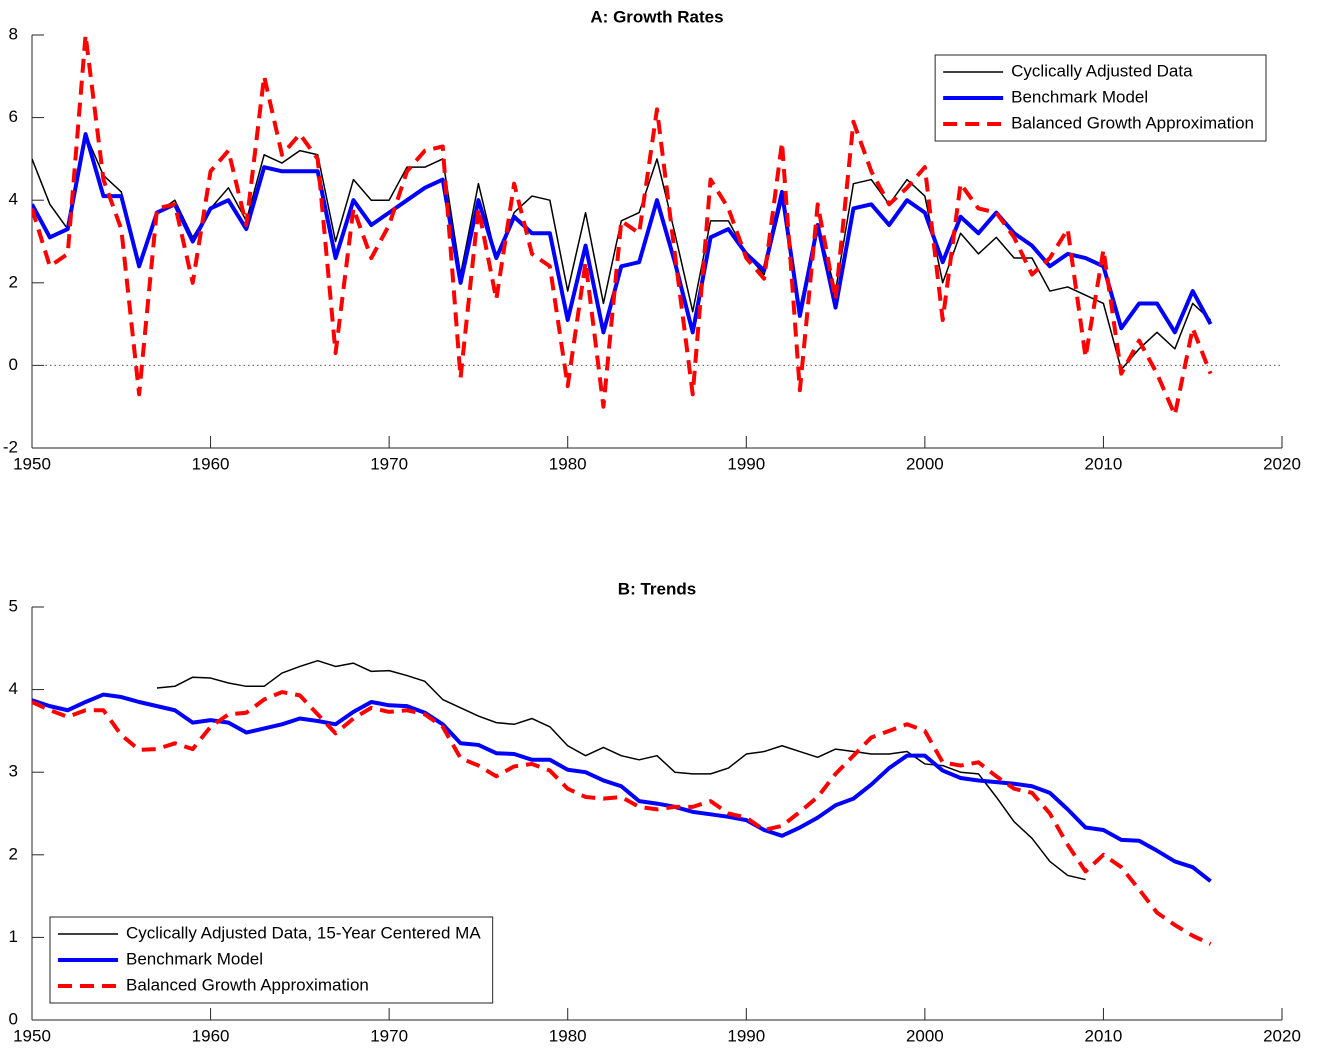  Describe the element at coordinates (13, 771) in the screenshot. I see `y-tick-label: 3` at that location.